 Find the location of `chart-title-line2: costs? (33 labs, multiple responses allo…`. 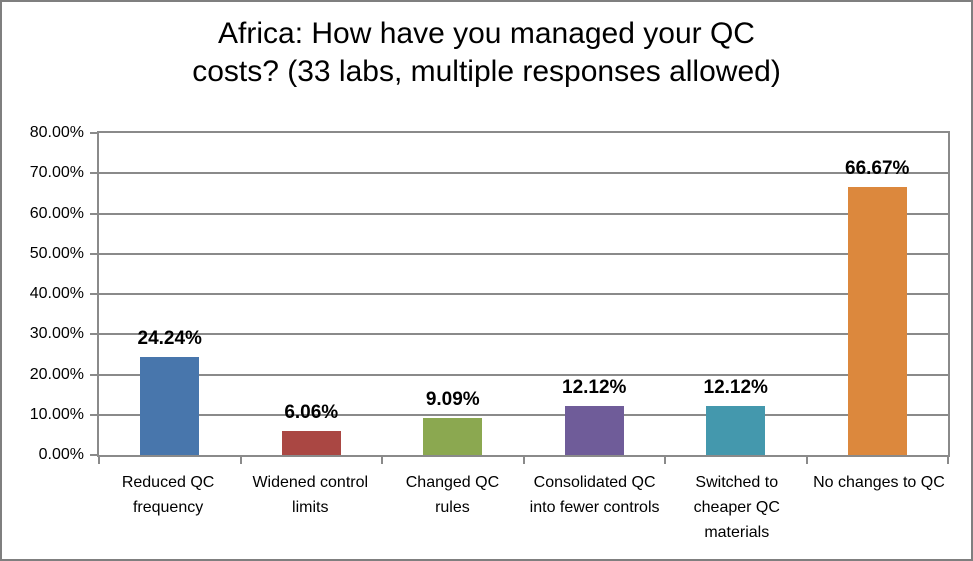

chart-title-line2: costs? (33 labs, multiple responses allo… is located at coordinates (486, 71).